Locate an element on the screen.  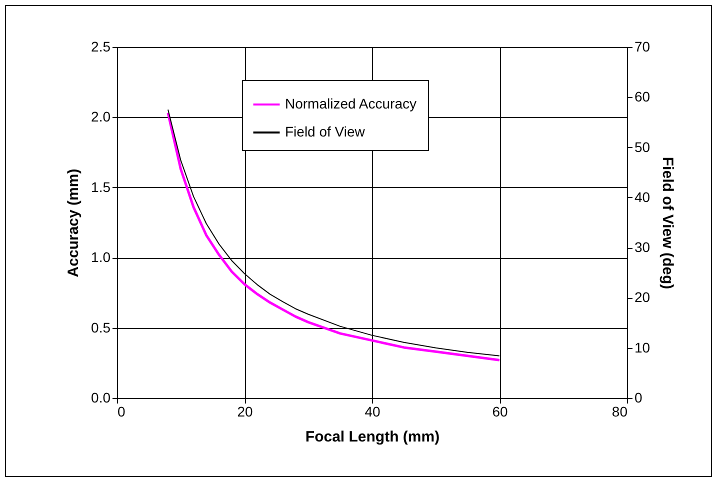
y-tick-label: 2.5 is located at coordinates (101, 46).